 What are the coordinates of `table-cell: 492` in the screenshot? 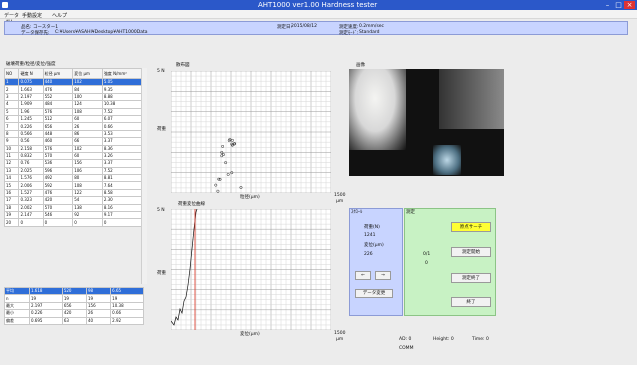 It's located at (58, 178).